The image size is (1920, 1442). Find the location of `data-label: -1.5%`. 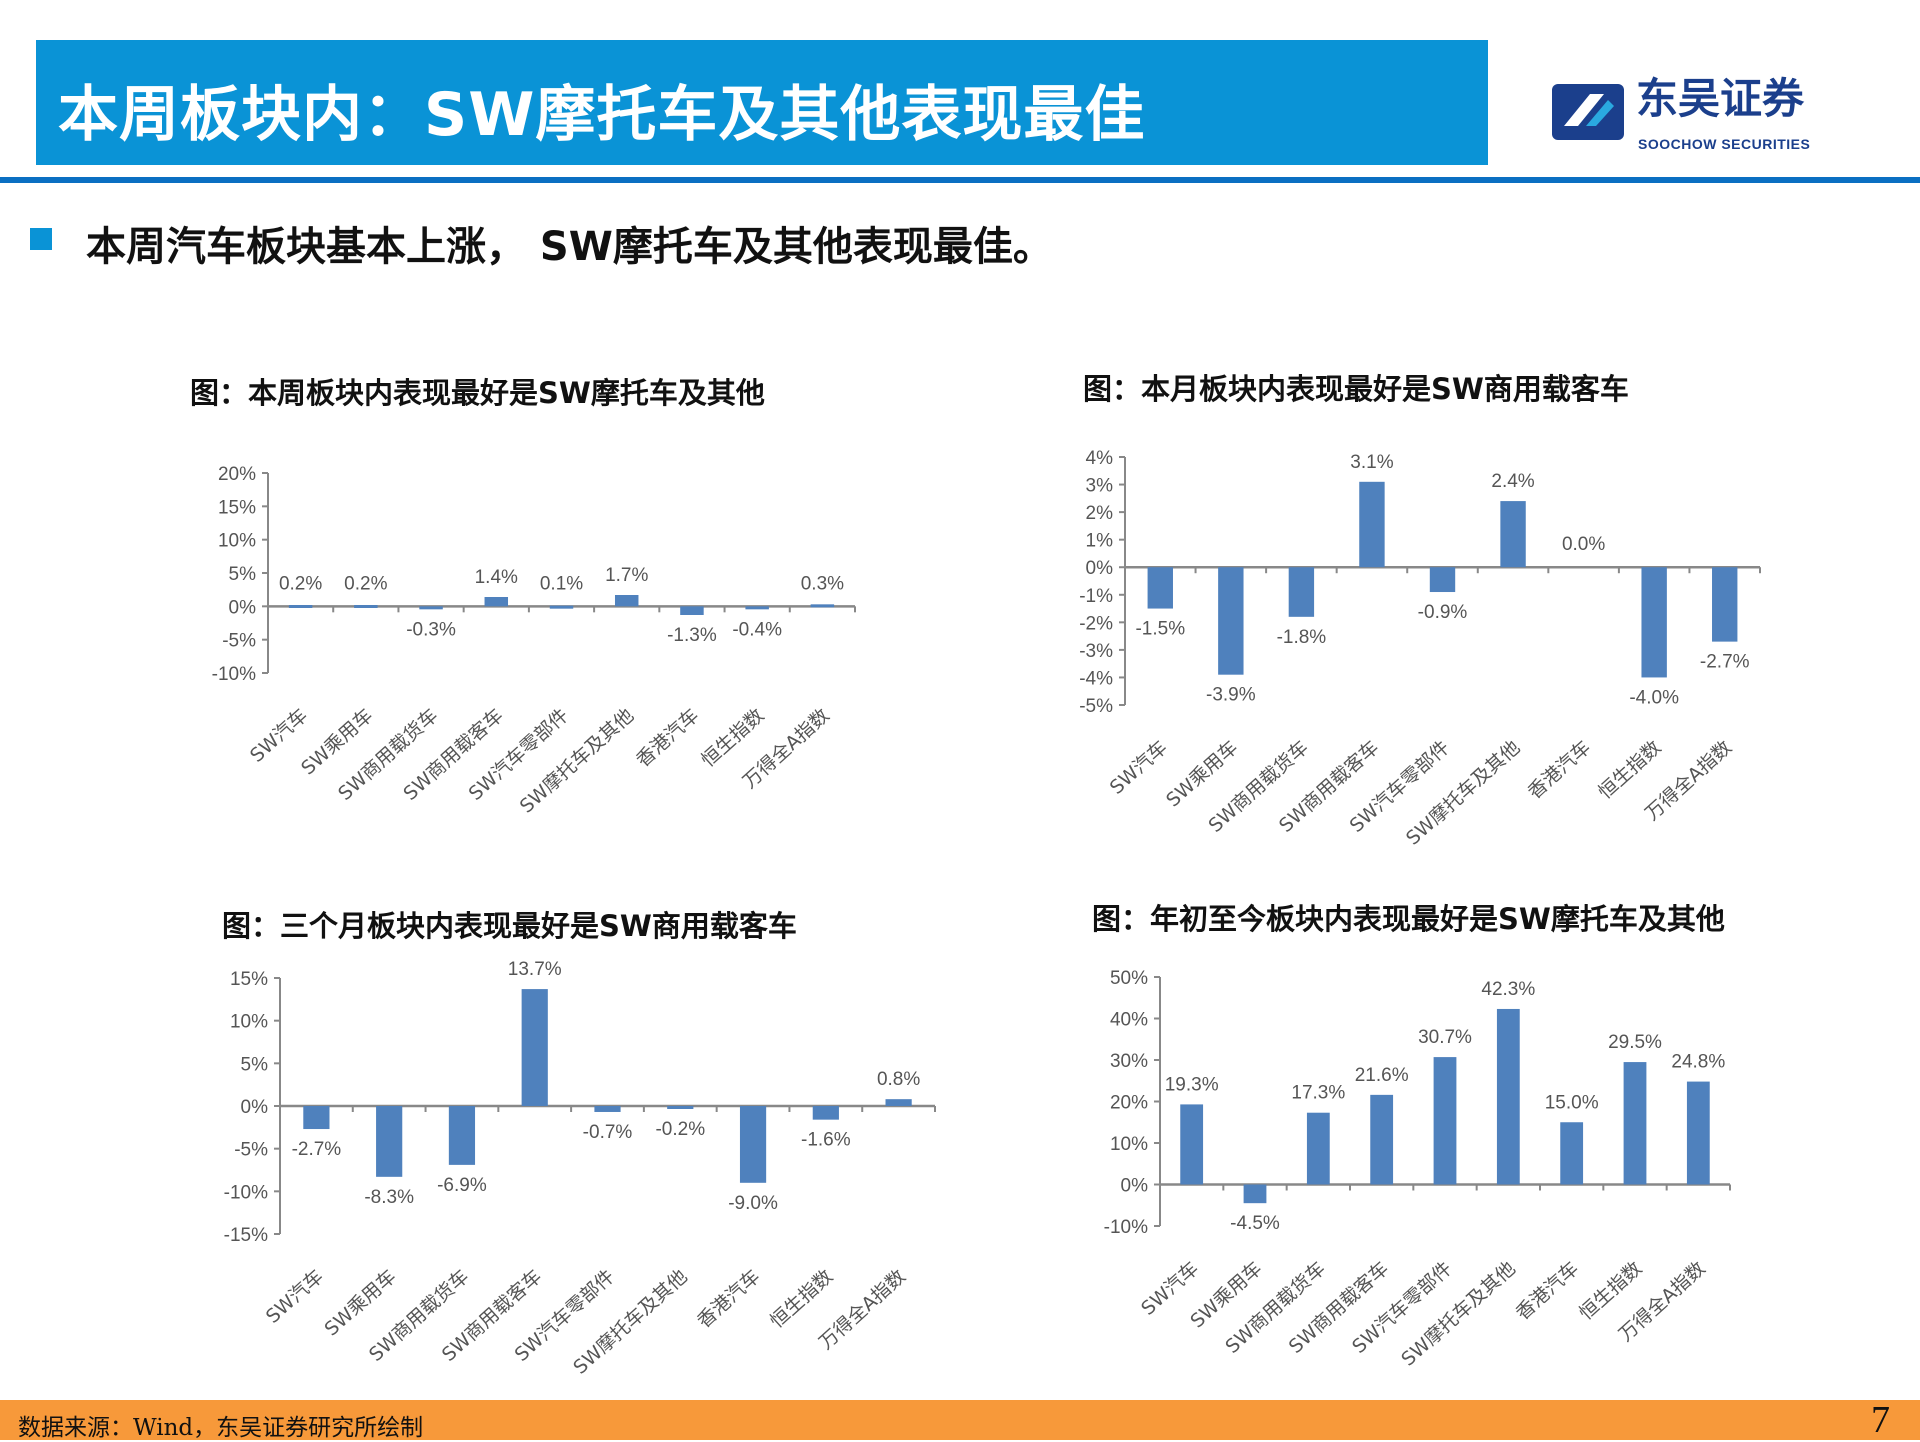

data-label: -1.5% is located at coordinates (1160, 629).